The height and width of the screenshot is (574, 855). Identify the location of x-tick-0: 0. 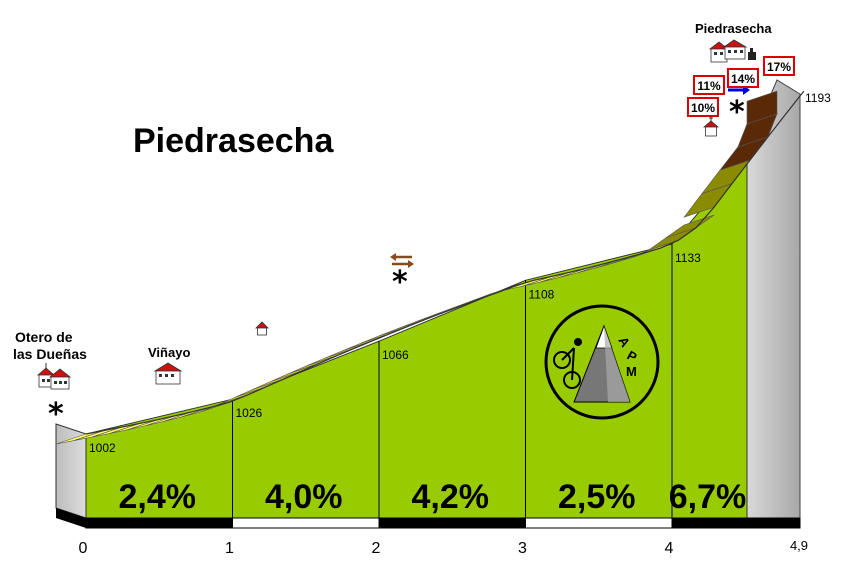
(83, 548).